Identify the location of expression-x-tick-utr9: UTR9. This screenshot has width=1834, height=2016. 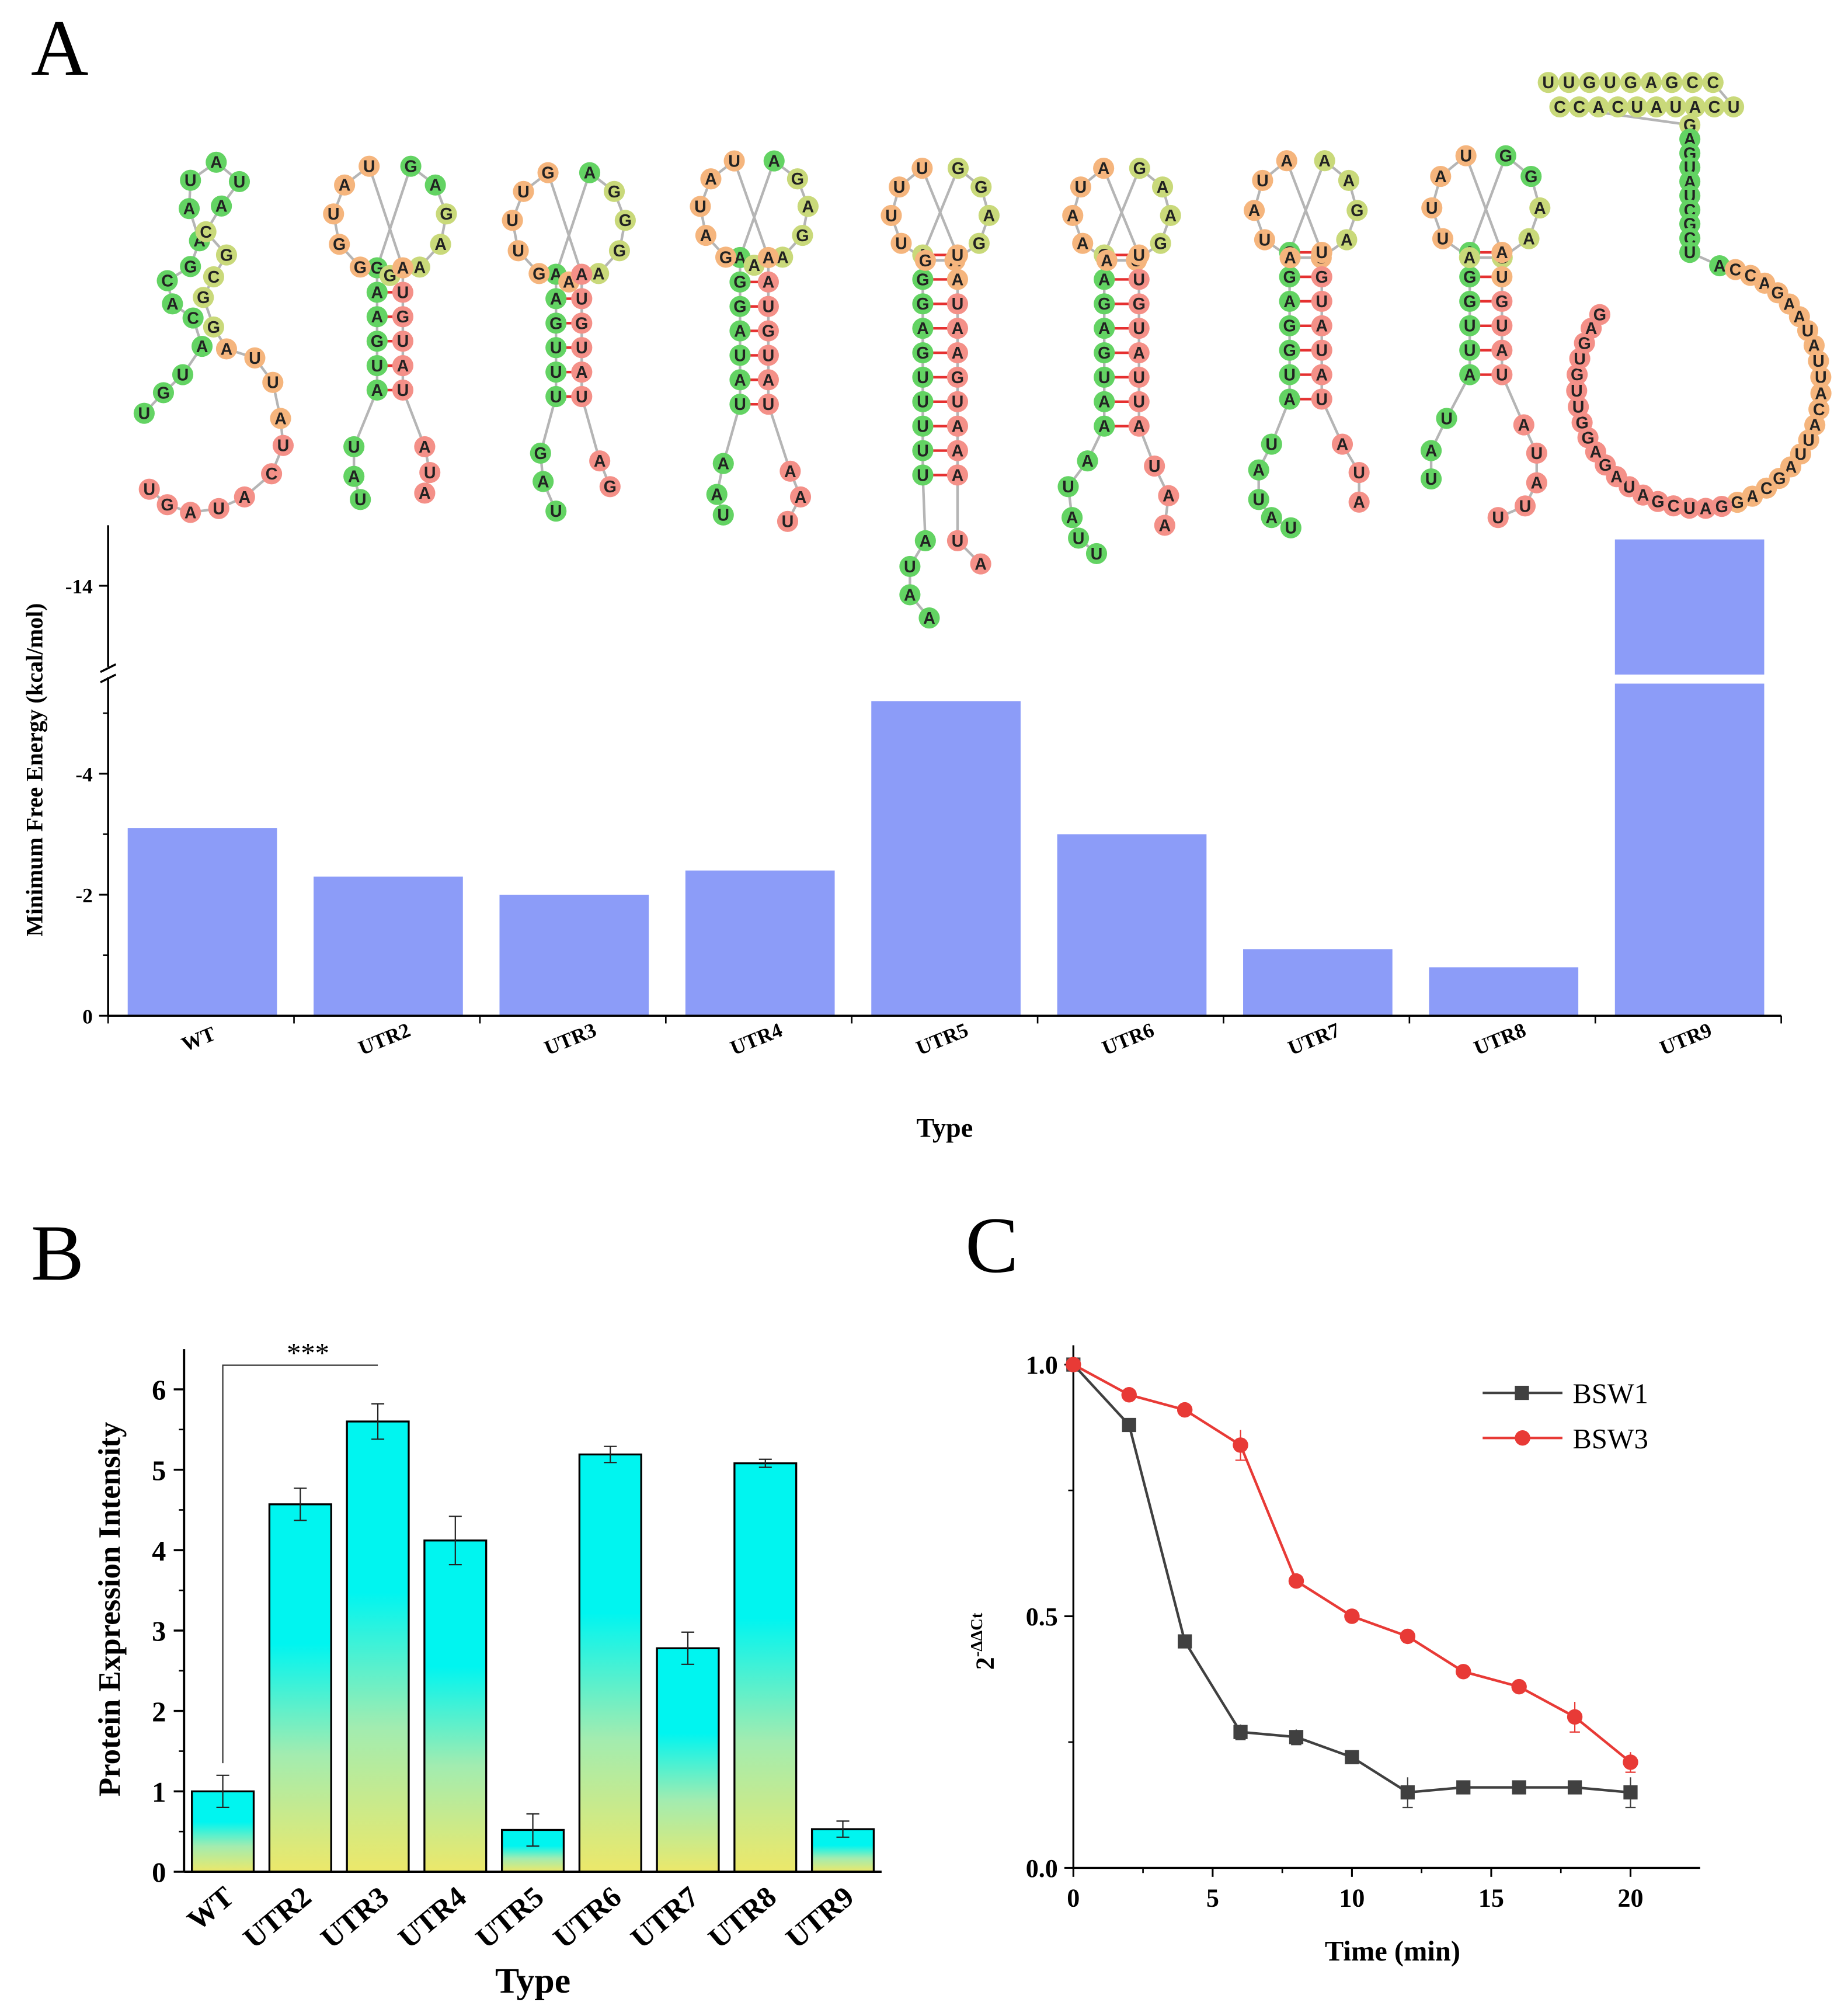
(819, 1917).